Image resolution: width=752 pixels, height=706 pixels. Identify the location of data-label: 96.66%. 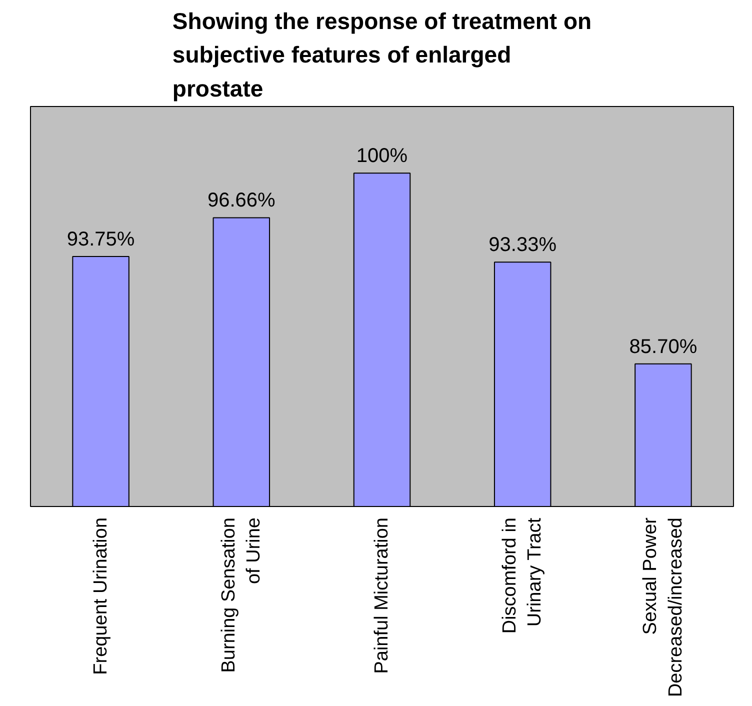
(241, 201).